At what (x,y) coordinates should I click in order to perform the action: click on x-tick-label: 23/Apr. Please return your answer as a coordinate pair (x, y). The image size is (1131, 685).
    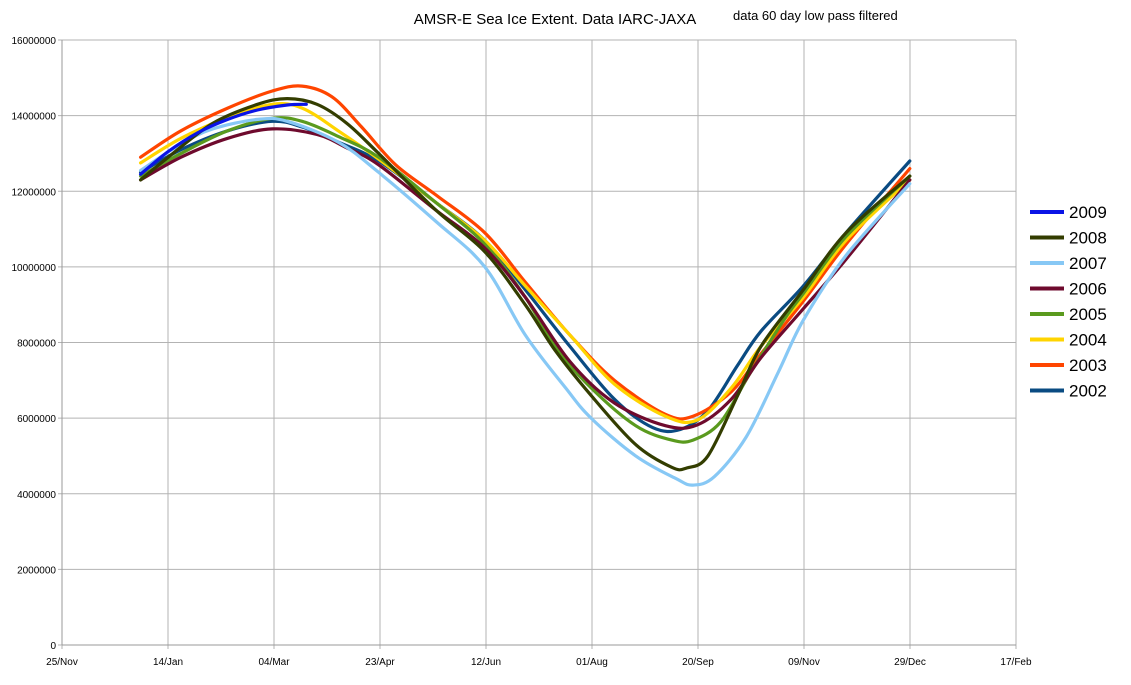
    Looking at the image, I should click on (380, 662).